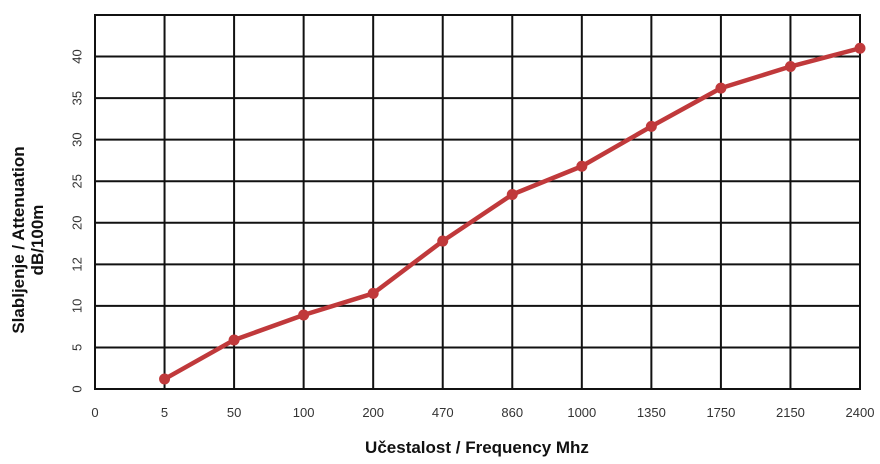 The image size is (880, 464). Describe the element at coordinates (77, 98) in the screenshot. I see `y-tick-label: 35` at that location.